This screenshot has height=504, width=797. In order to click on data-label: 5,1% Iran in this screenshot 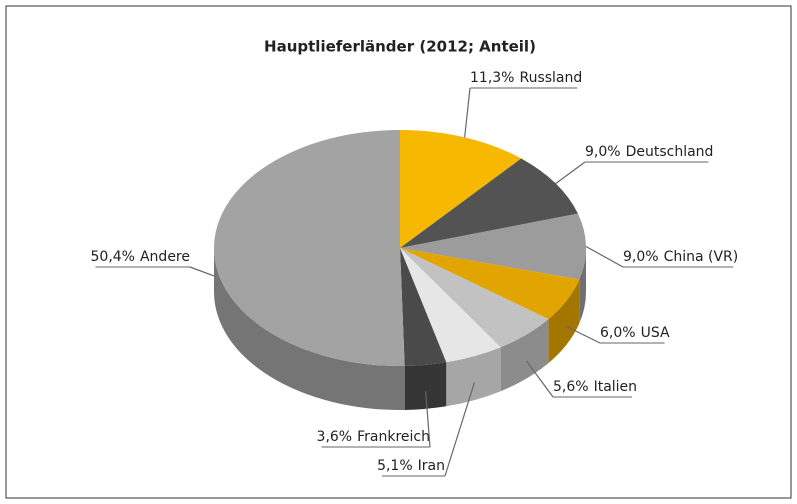, I will do `click(411, 466)`.